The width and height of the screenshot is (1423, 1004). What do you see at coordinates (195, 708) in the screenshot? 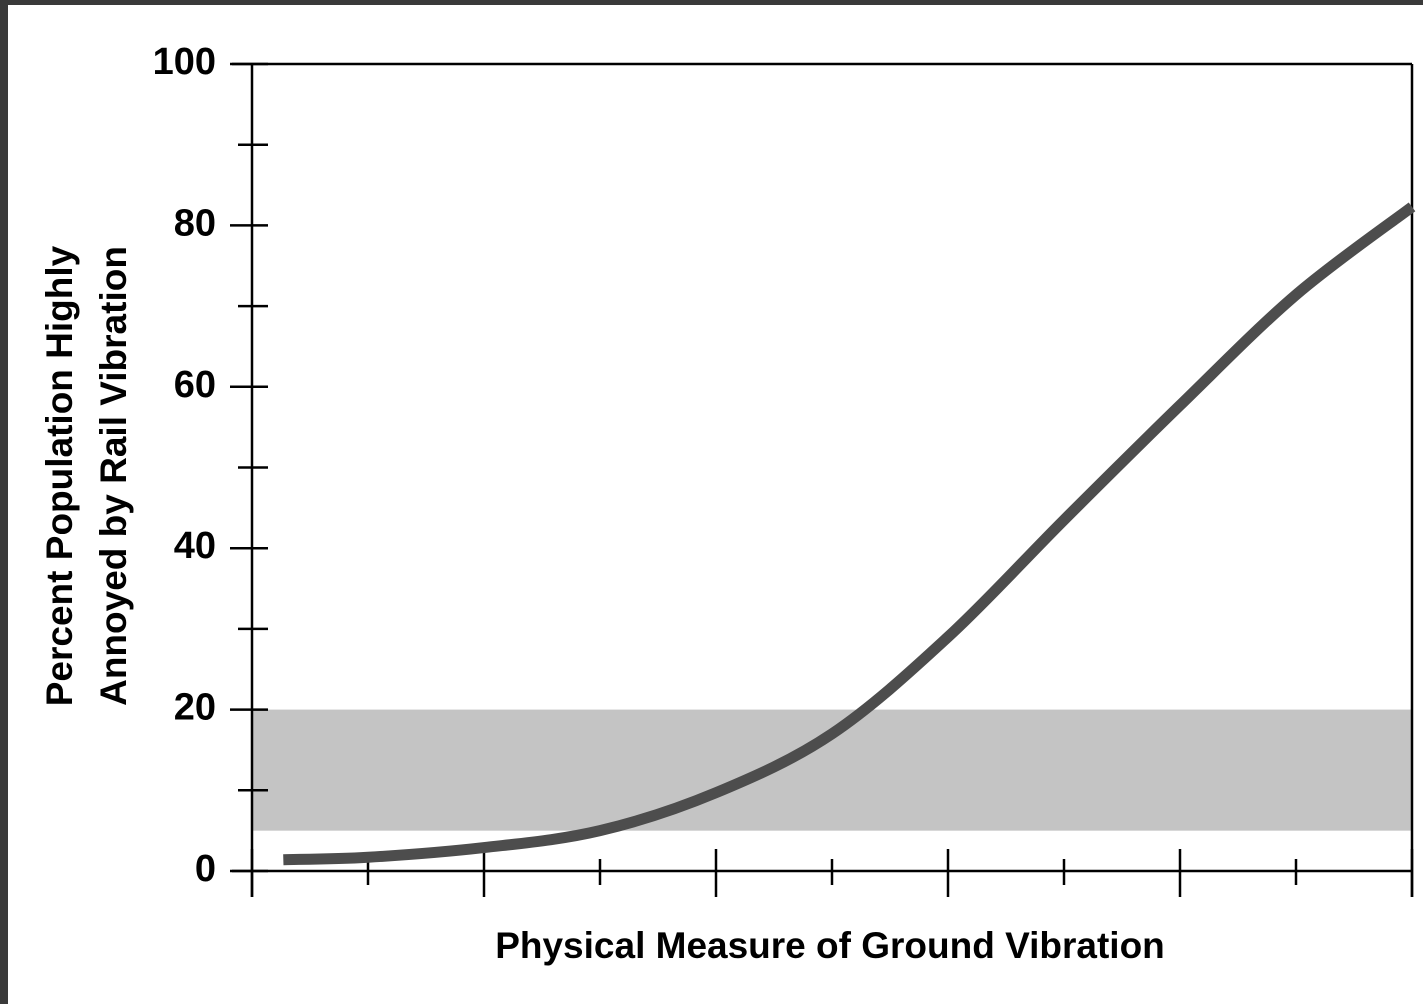
I see `y-tick-label: 20` at bounding box center [195, 708].